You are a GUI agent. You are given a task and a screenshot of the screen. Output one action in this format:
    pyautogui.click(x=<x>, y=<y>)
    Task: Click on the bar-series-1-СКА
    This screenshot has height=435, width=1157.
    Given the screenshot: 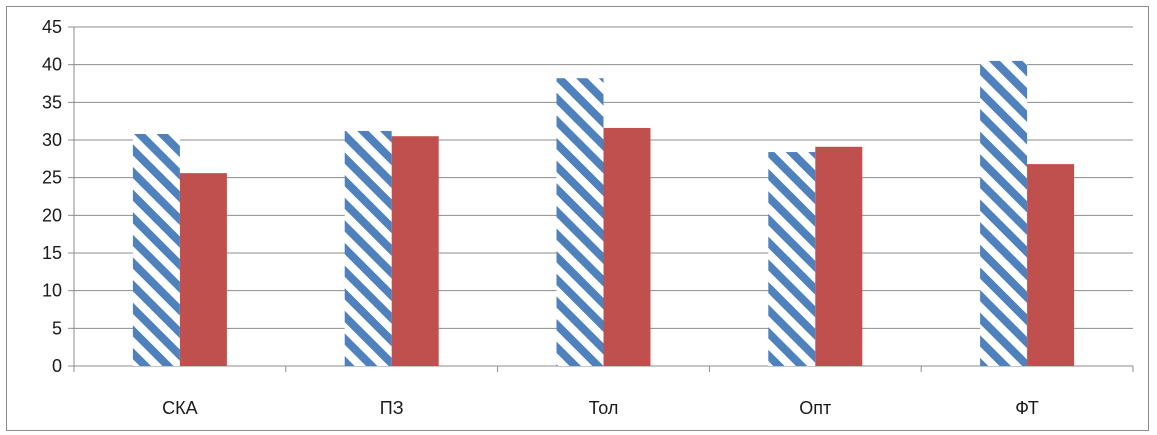 What is the action you would take?
    pyautogui.click(x=156, y=249)
    